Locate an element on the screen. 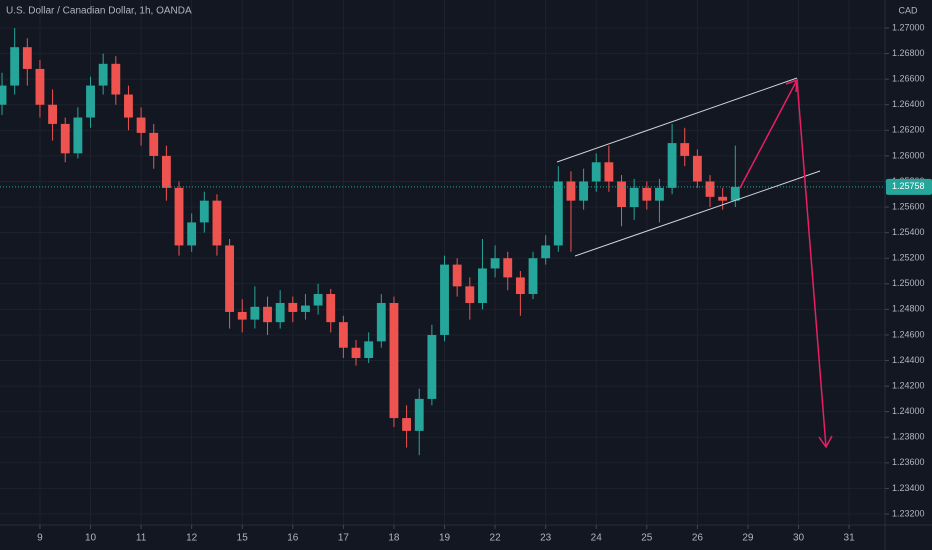 The image size is (932, 550). y-tick-label: 1.26200 is located at coordinates (908, 130).